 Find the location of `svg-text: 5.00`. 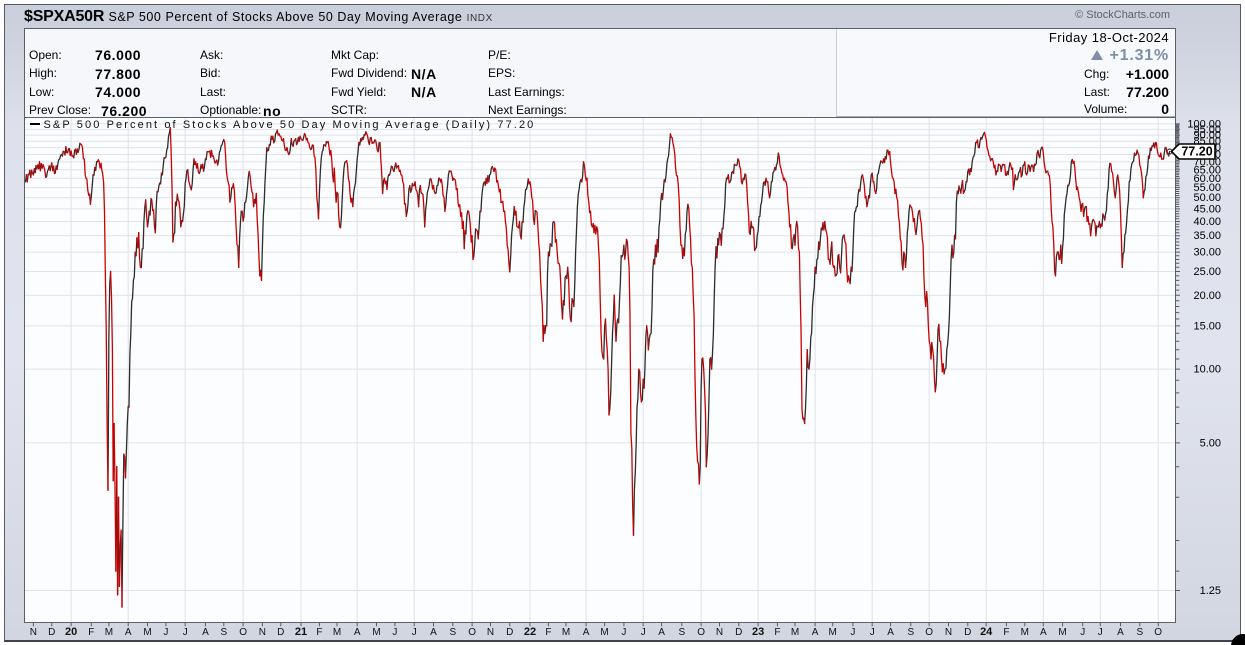

svg-text: 5.00 is located at coordinates (1210, 443).